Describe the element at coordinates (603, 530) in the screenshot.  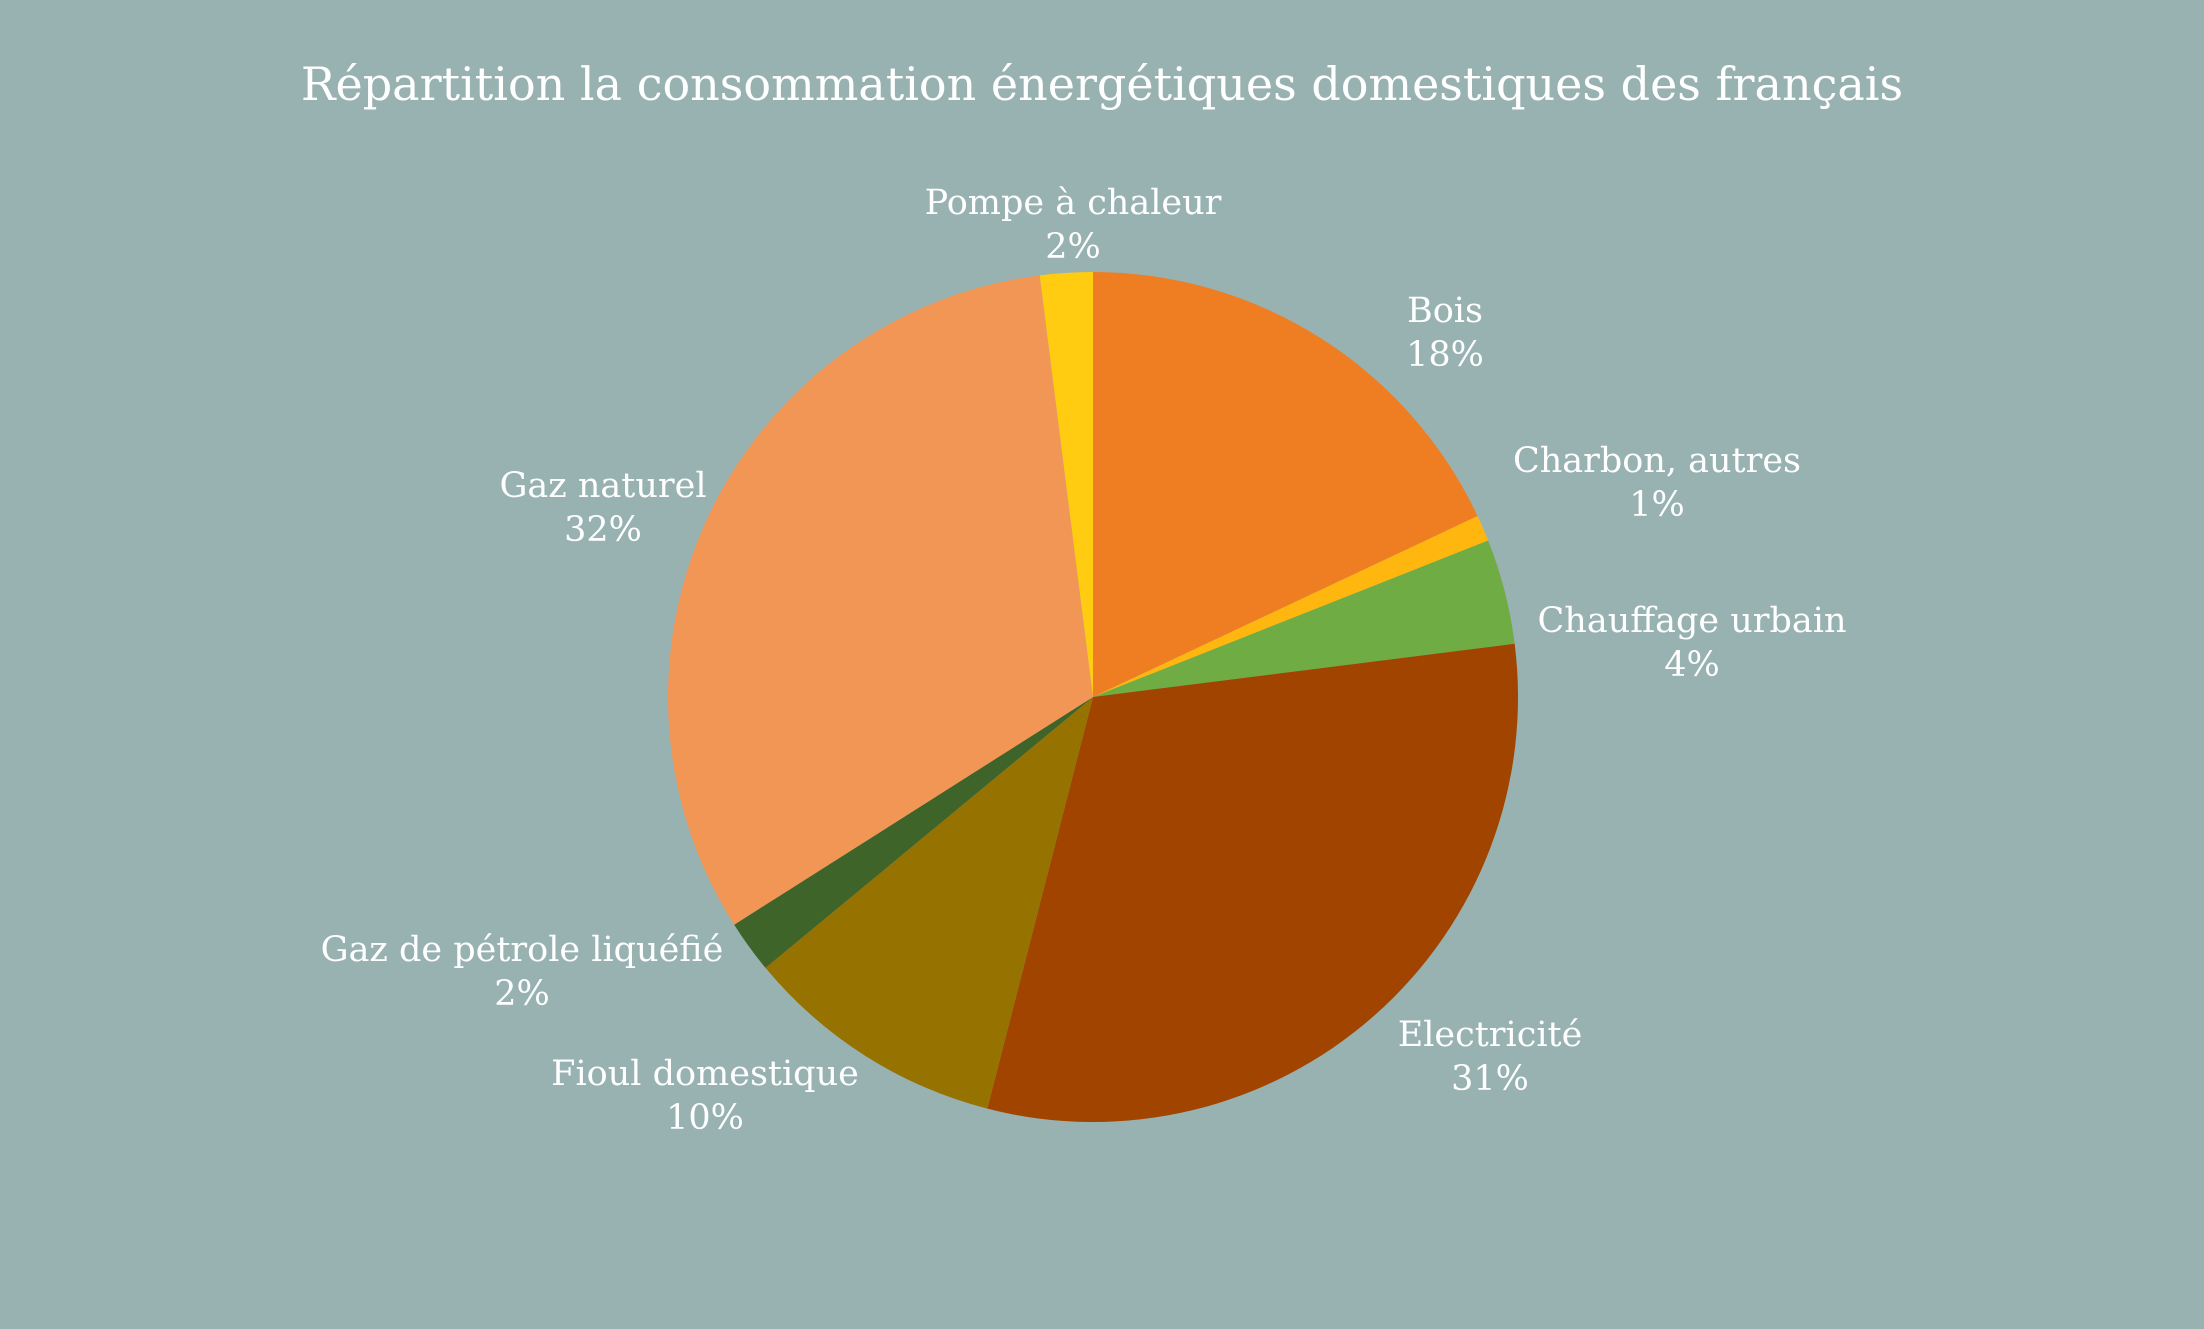
I see `slice-value-gaz-naturel: 32%` at that location.